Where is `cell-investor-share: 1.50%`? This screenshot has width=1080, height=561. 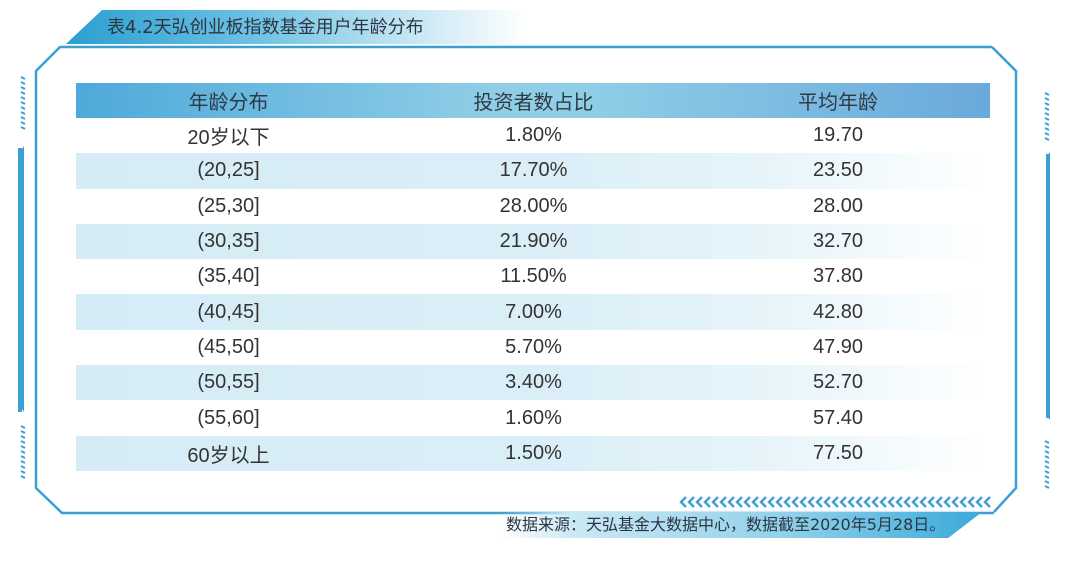 cell-investor-share: 1.50% is located at coordinates (533, 452).